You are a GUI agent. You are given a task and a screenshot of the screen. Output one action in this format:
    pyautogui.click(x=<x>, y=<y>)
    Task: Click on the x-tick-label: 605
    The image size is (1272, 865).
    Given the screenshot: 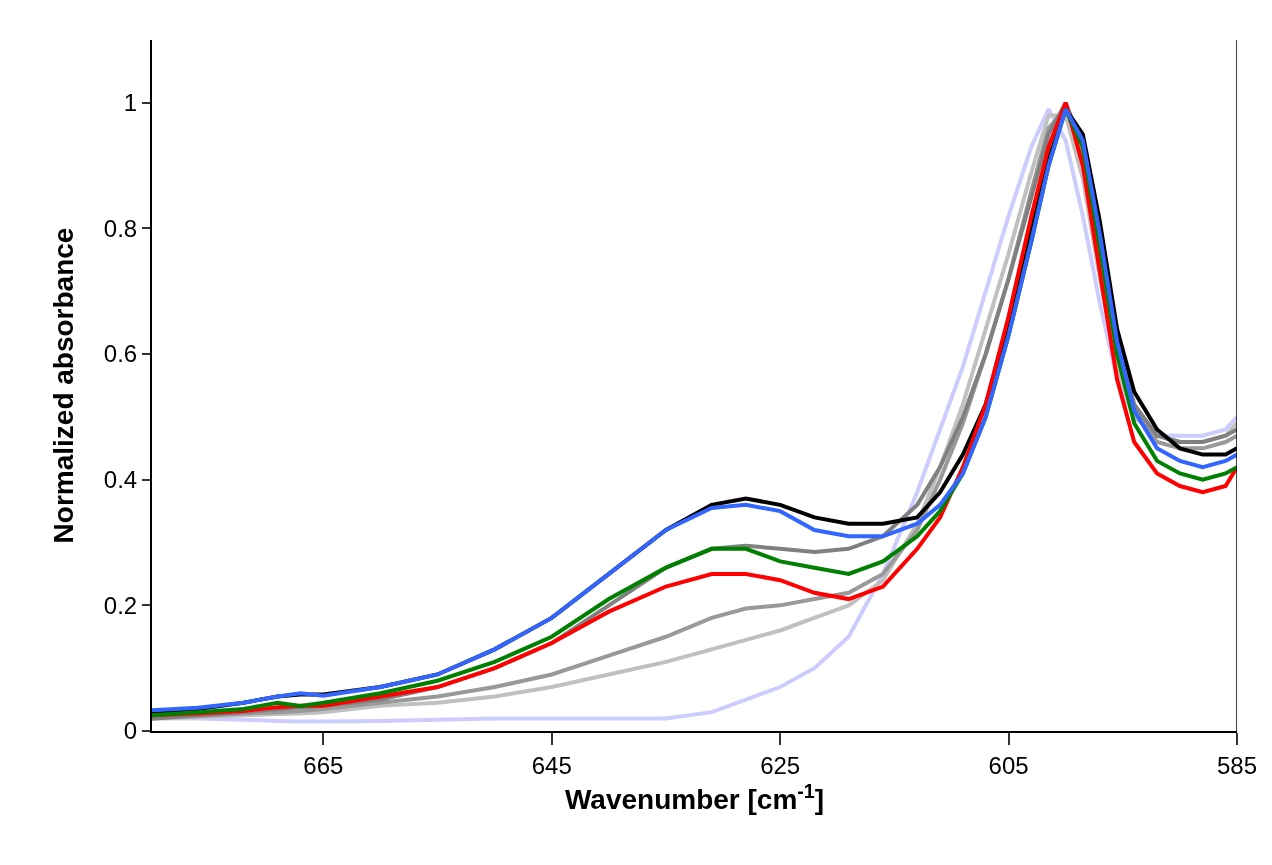 What is the action you would take?
    pyautogui.click(x=1008, y=765)
    